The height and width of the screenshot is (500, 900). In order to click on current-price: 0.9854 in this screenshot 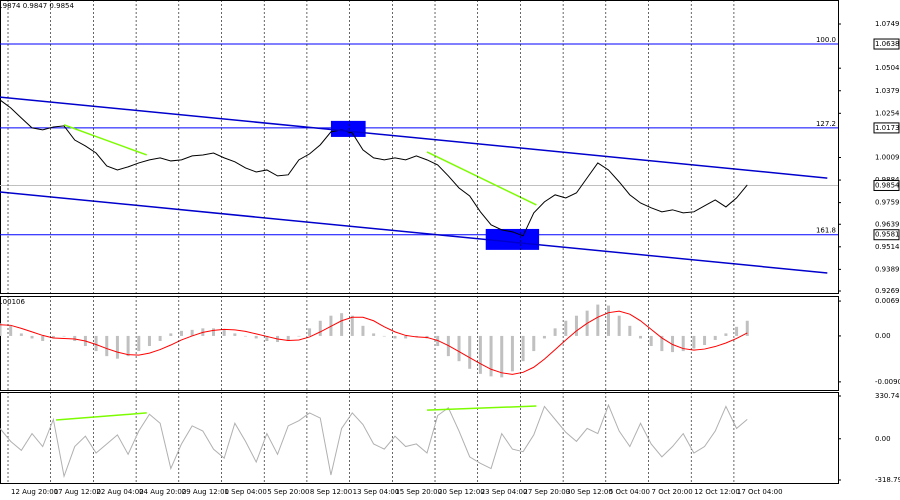, I will do `click(887, 185)`.